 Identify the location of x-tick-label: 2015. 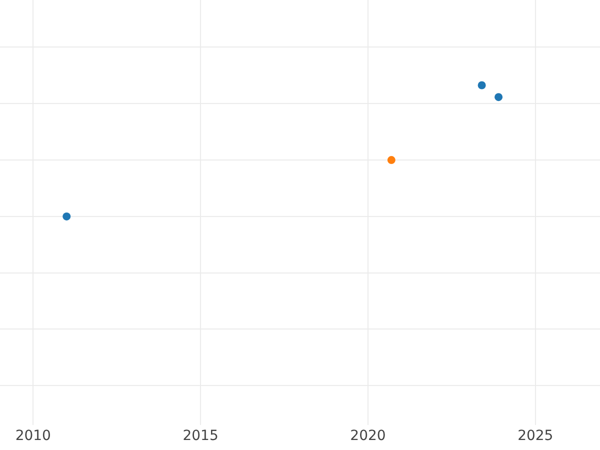
(200, 436).